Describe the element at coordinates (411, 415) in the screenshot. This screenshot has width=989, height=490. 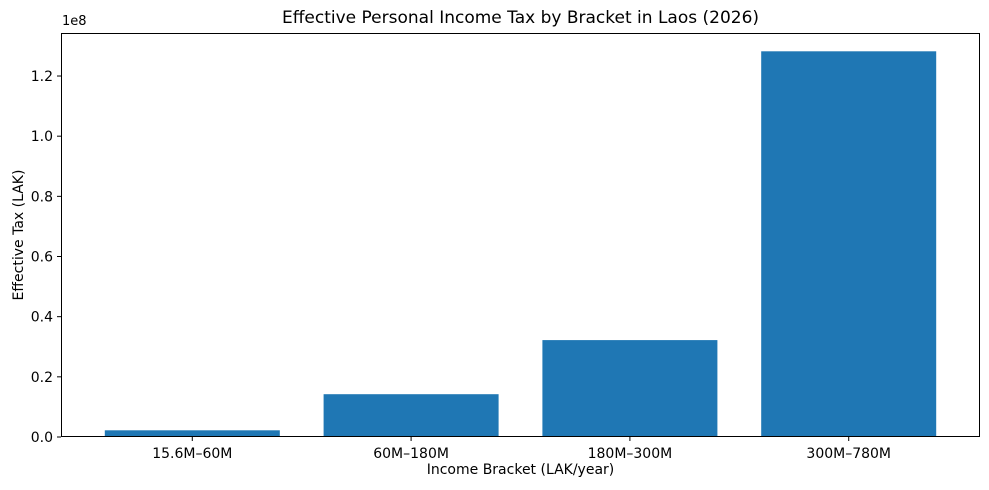
I see `bar-60M–180M` at that location.